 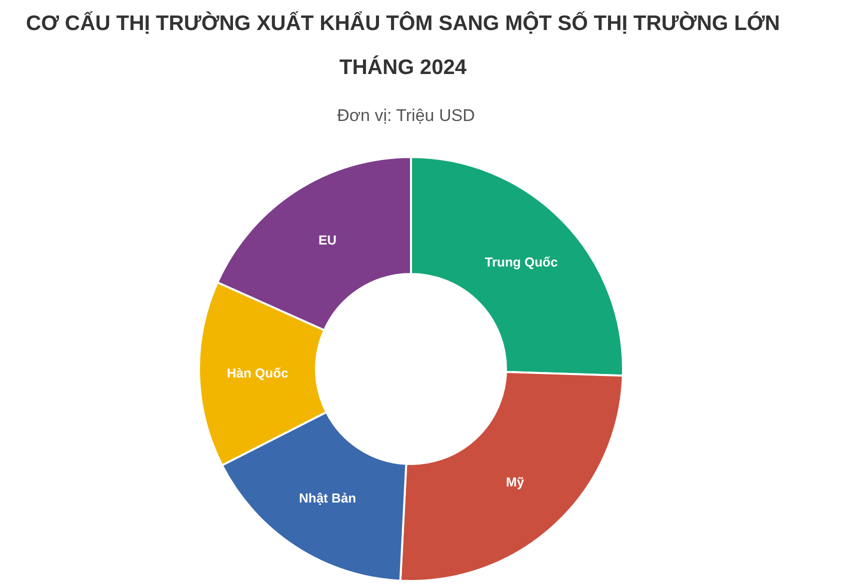 What do you see at coordinates (406, 116) in the screenshot?
I see `chart-subtitle: Đơn vị: Triệu USD` at bounding box center [406, 116].